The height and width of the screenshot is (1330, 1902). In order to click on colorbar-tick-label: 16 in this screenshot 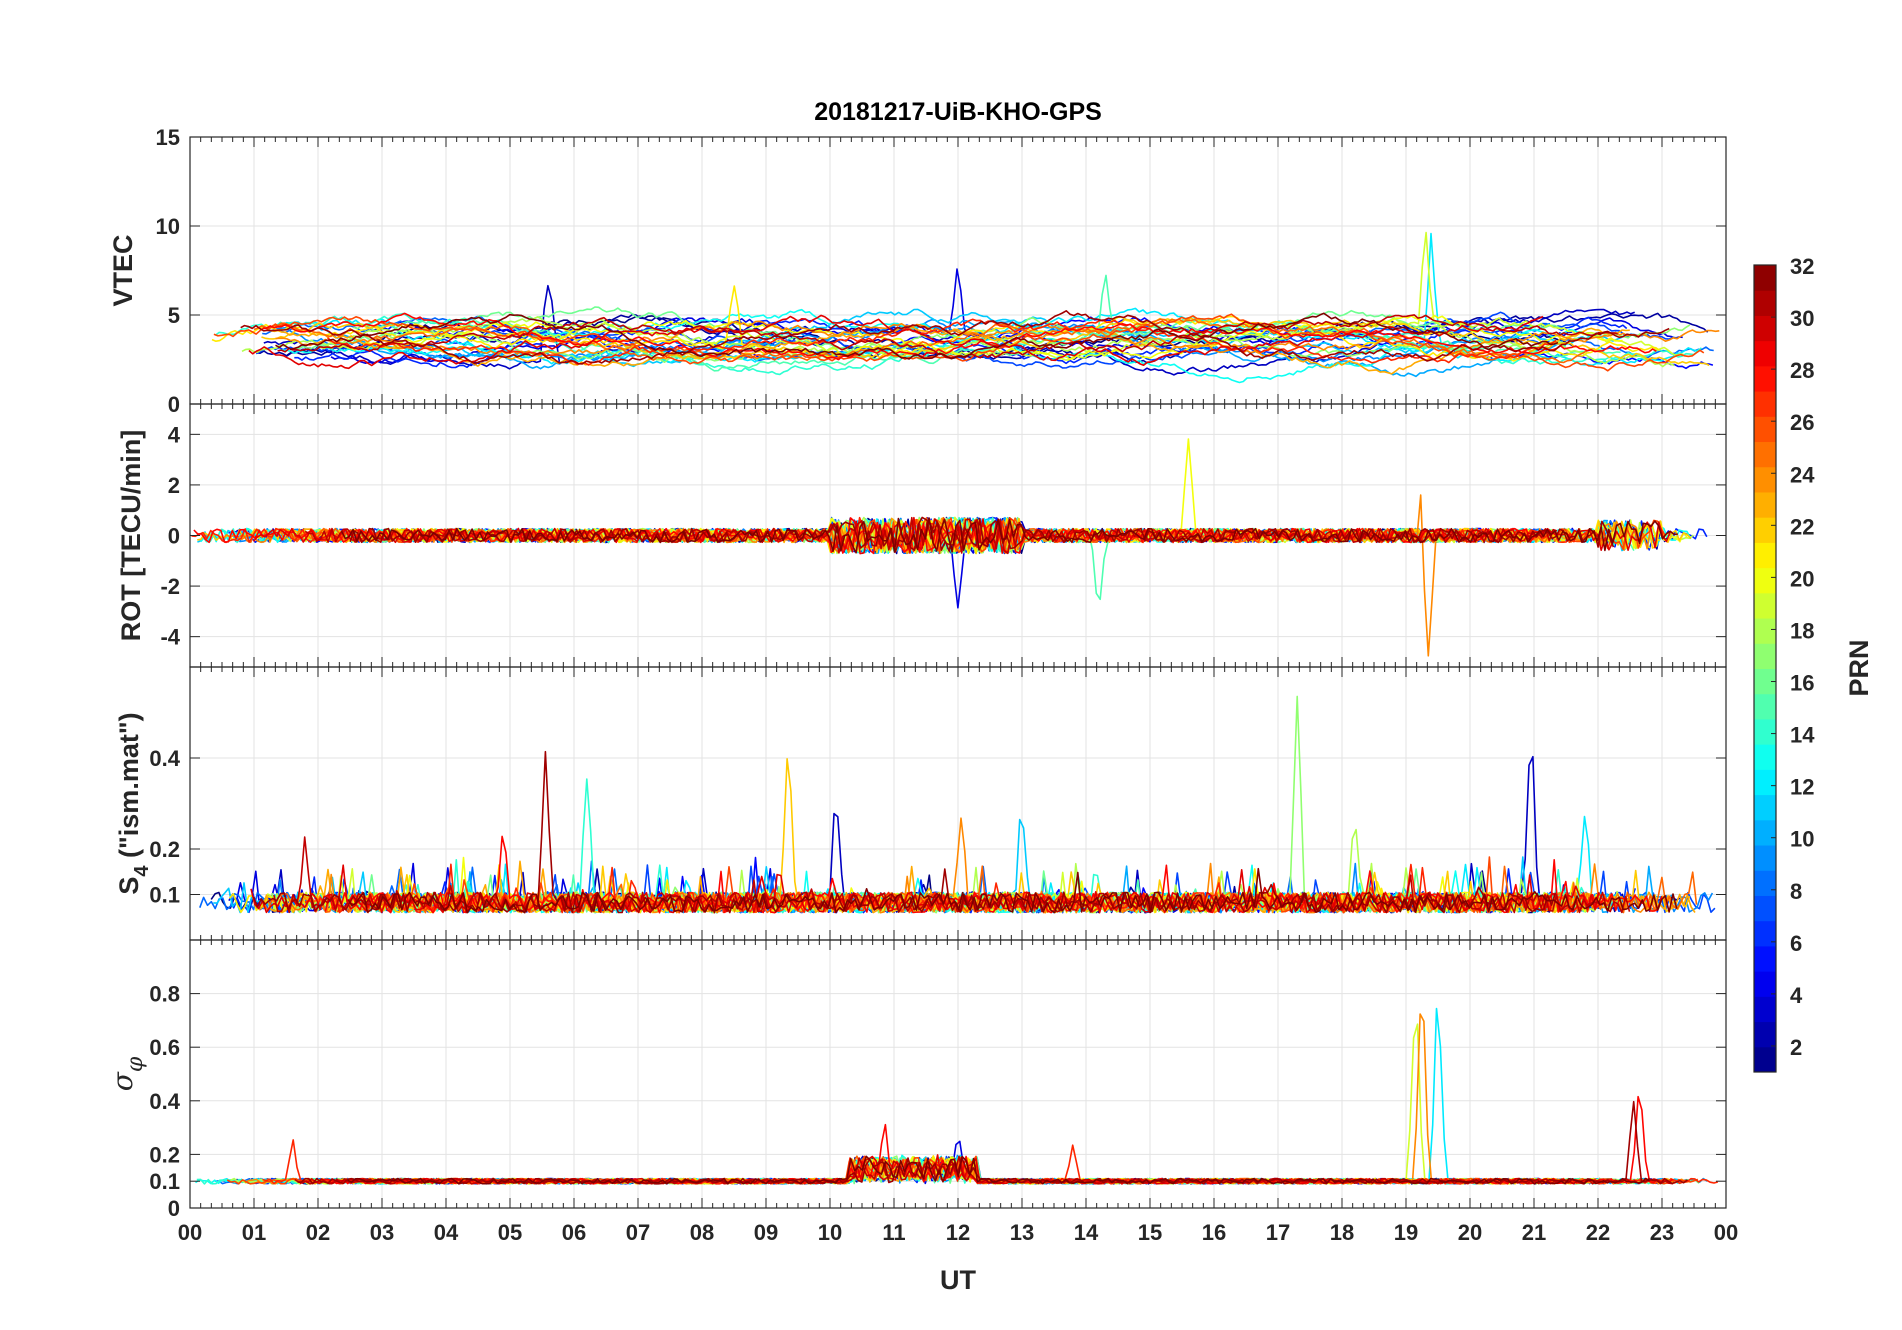, I will do `click(1802, 683)`.